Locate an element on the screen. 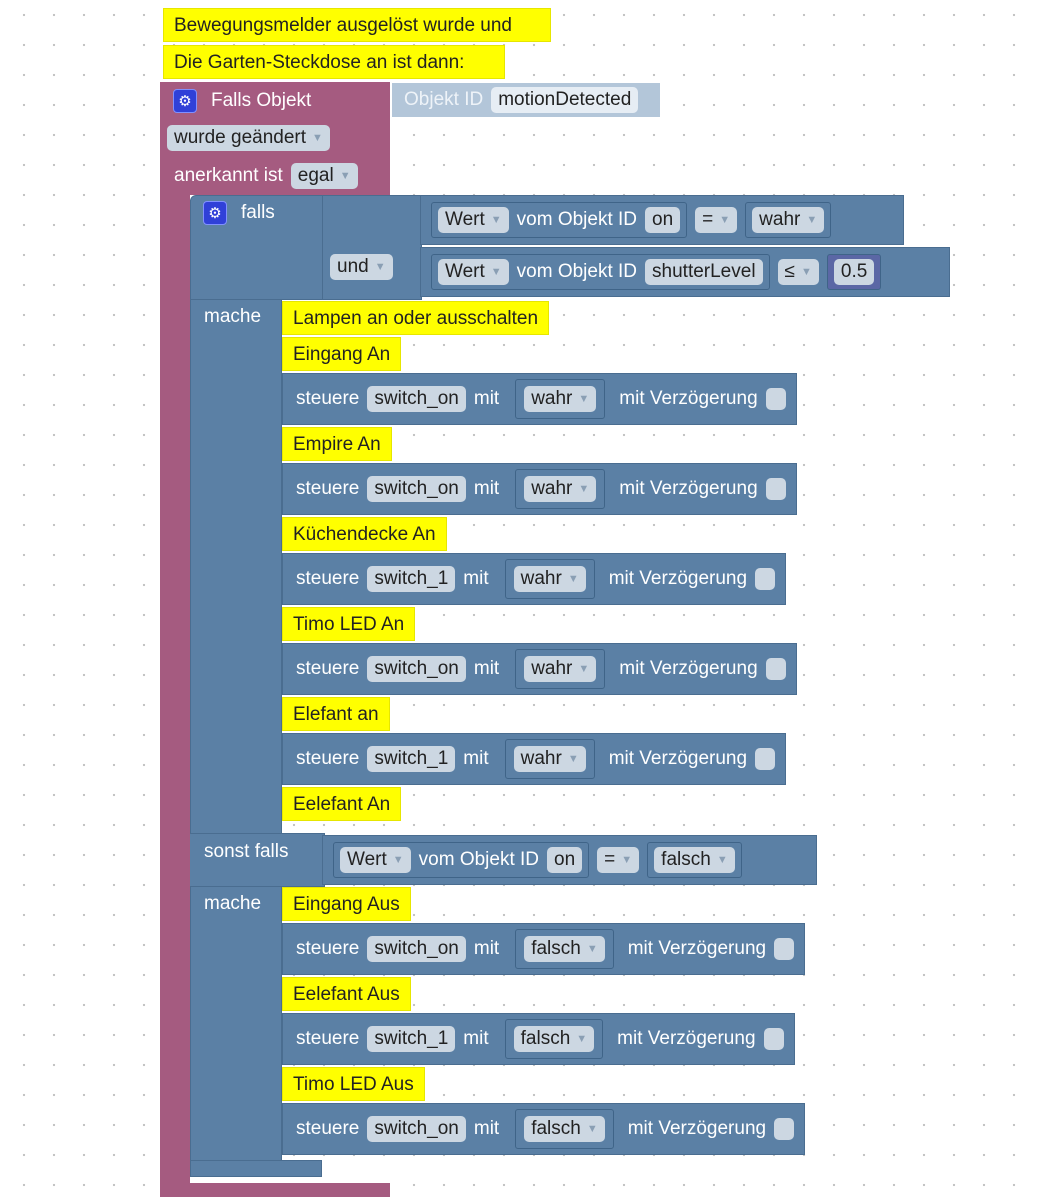 This screenshot has height=1200, width=1039. of-object-label: vom Objekt ID is located at coordinates (577, 271).